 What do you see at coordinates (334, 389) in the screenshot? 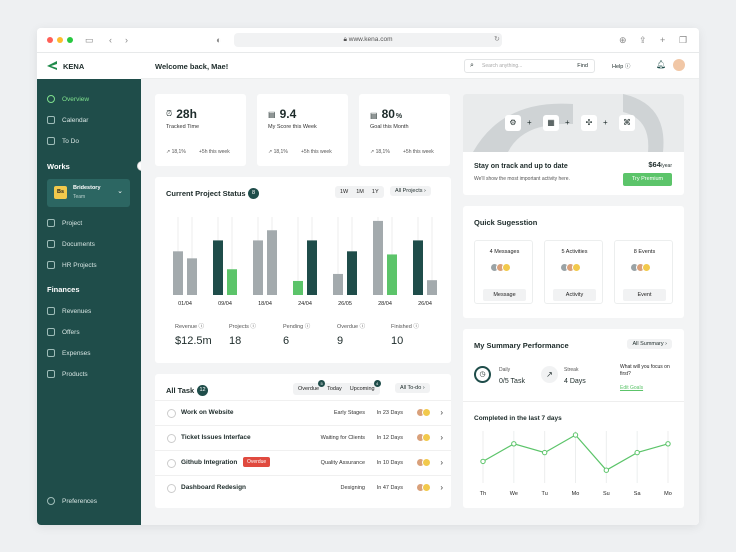
I see `tab-today: Today` at bounding box center [334, 389].